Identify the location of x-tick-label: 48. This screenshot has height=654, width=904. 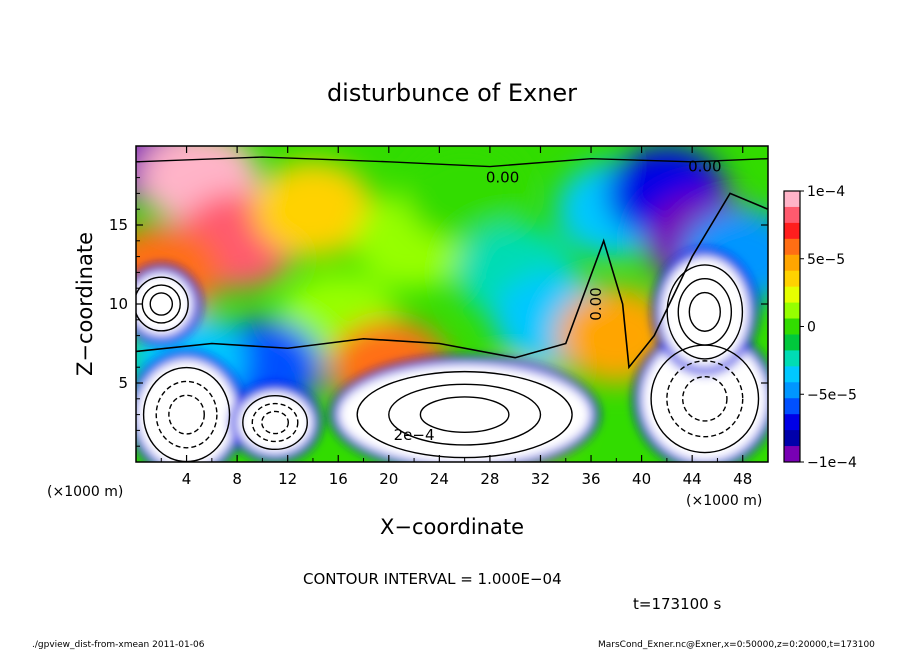
(742, 479).